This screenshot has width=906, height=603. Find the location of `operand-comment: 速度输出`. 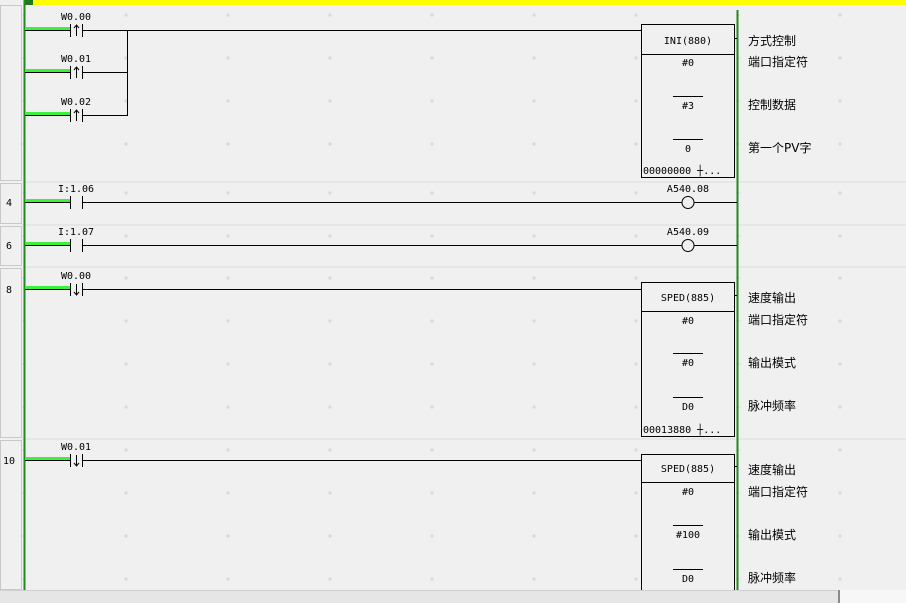

operand-comment: 速度输出 is located at coordinates (772, 297).